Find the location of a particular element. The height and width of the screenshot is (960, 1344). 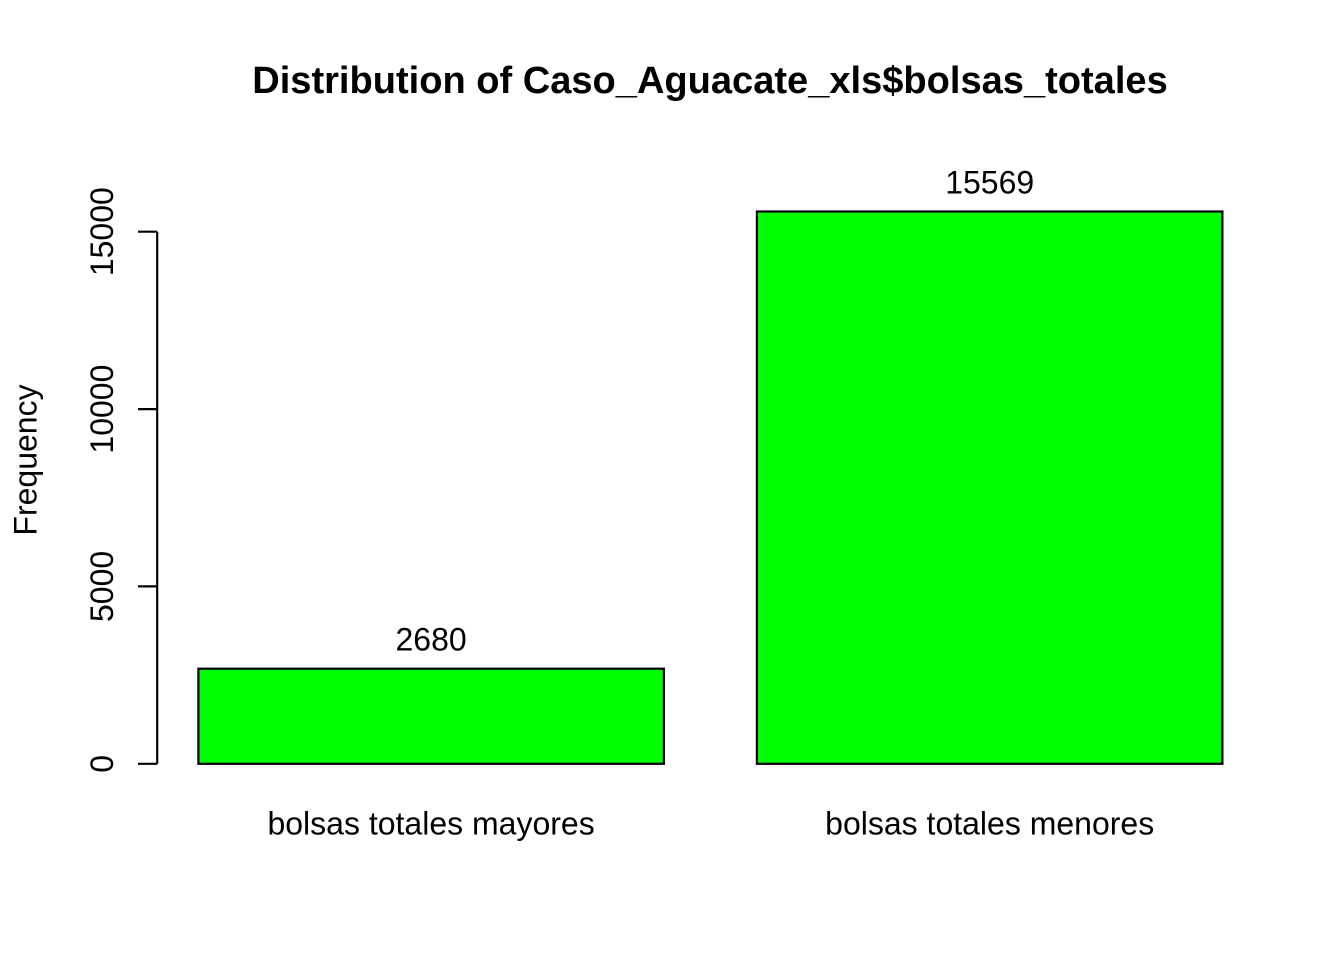

svg-text: bolsas totales menores is located at coordinates (989, 824).